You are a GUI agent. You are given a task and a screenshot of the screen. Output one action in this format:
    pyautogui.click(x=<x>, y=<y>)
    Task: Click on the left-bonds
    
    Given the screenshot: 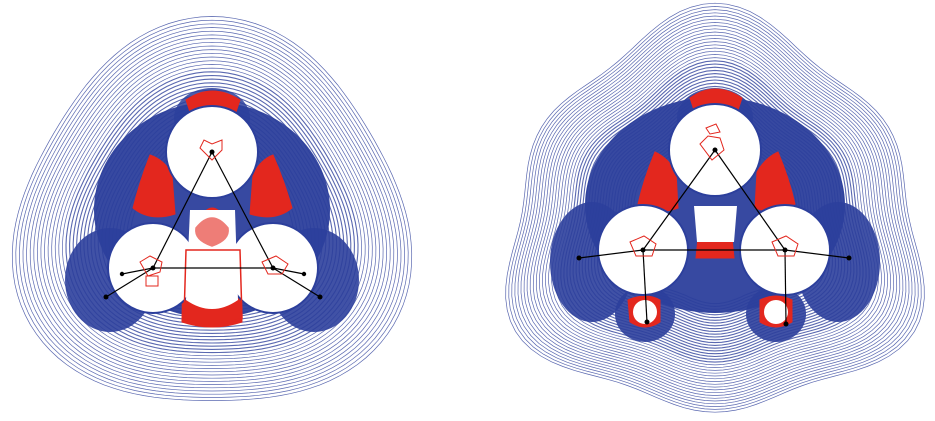 What is the action you would take?
    pyautogui.click(x=213, y=224)
    